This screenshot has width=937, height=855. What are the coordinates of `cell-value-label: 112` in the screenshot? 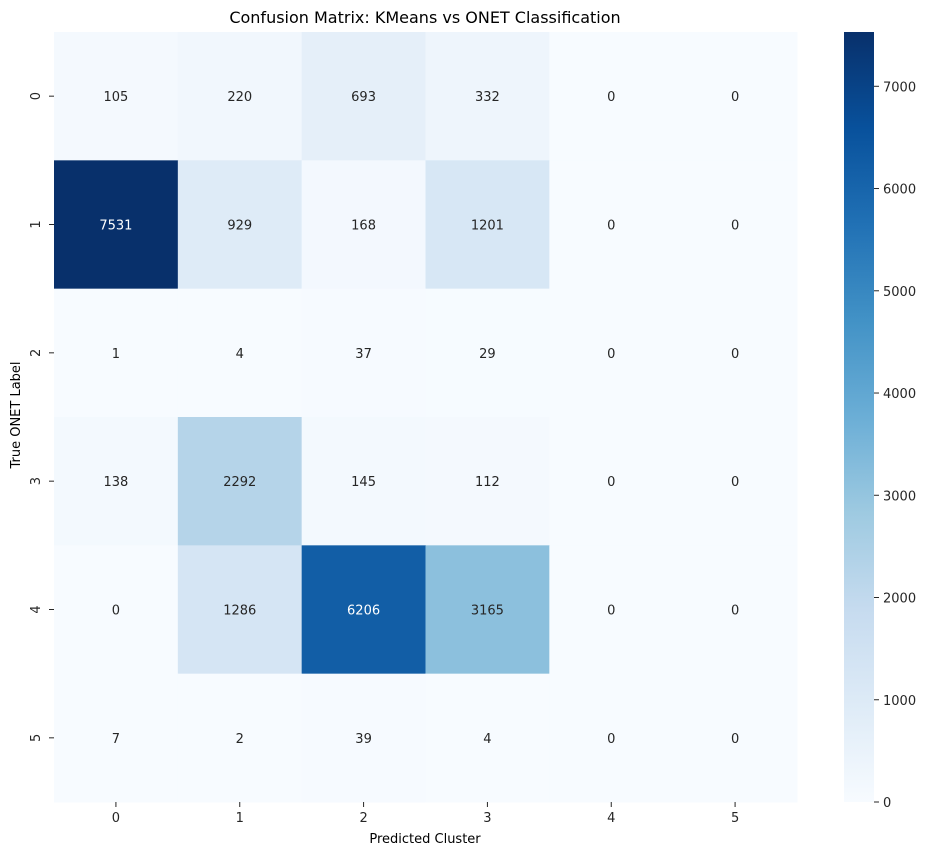 It's located at (487, 482).